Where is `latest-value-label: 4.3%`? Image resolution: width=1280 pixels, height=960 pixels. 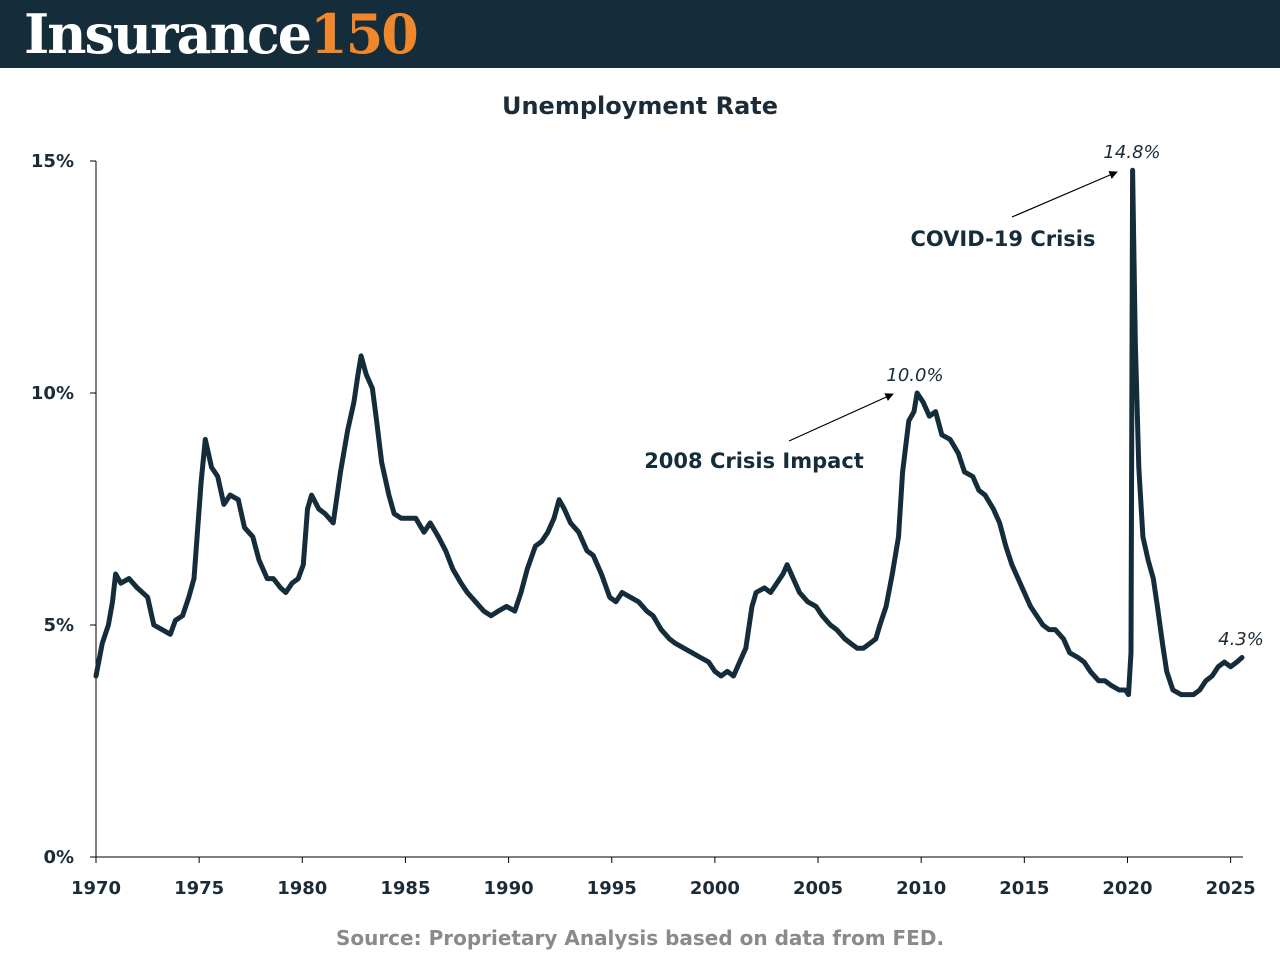
latest-value-label: 4.3% is located at coordinates (1241, 639).